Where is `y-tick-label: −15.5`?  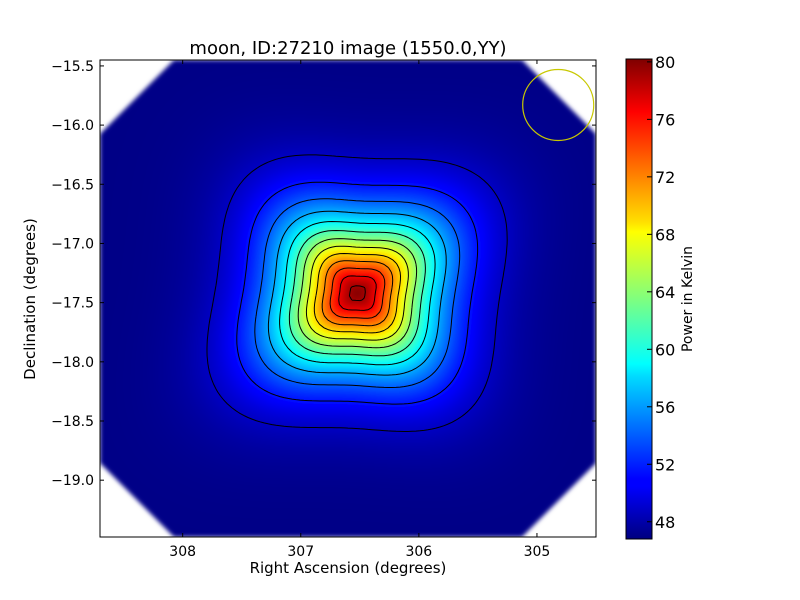 y-tick-label: −15.5 is located at coordinates (72, 67).